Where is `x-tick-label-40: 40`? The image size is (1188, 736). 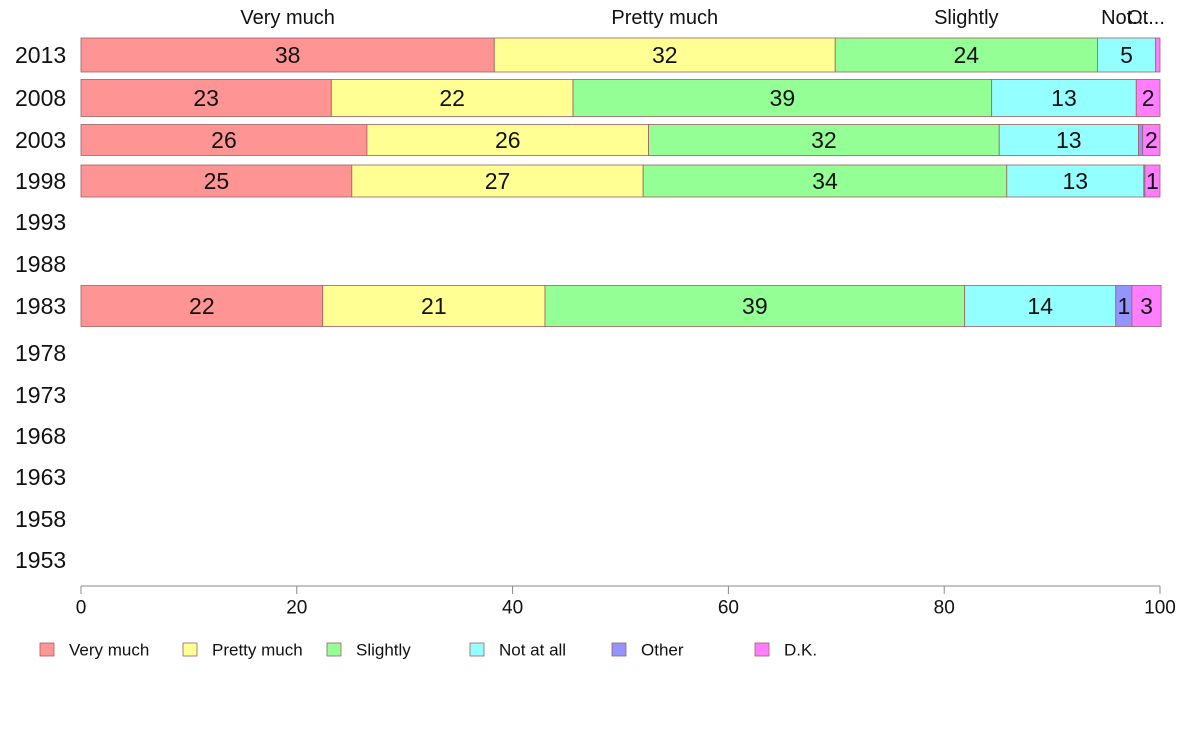 x-tick-label-40: 40 is located at coordinates (512, 608).